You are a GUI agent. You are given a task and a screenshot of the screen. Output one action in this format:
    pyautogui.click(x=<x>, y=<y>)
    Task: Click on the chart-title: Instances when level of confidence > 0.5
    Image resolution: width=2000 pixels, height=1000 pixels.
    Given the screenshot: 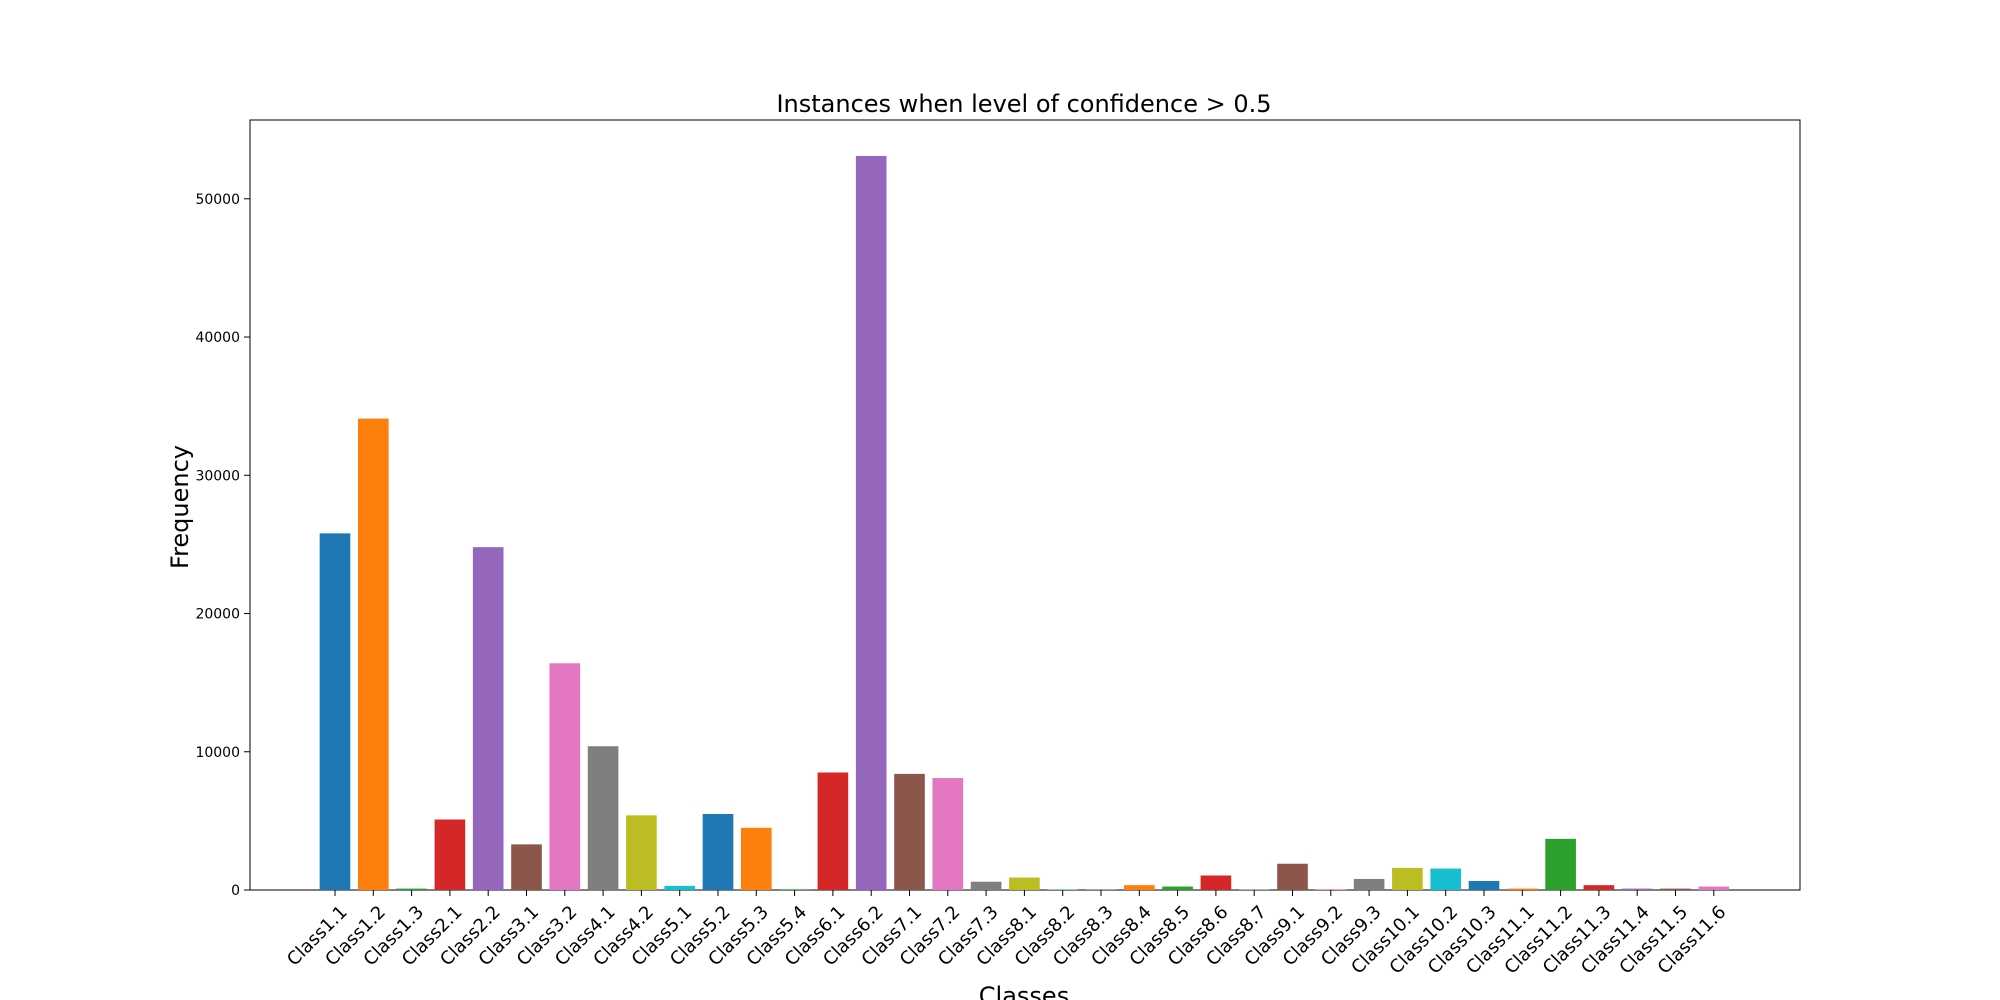 What is the action you would take?
    pyautogui.click(x=1023, y=104)
    